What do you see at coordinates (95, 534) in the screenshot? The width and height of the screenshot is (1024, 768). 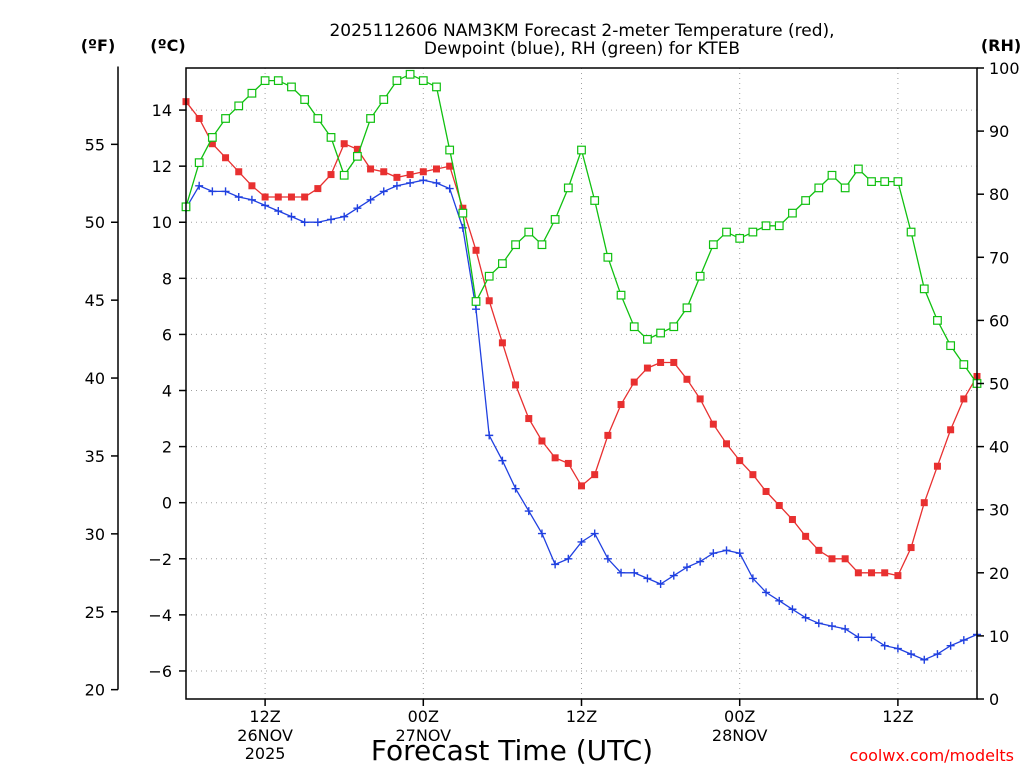 I see `fahrenheit-tick-label: 30` at bounding box center [95, 534].